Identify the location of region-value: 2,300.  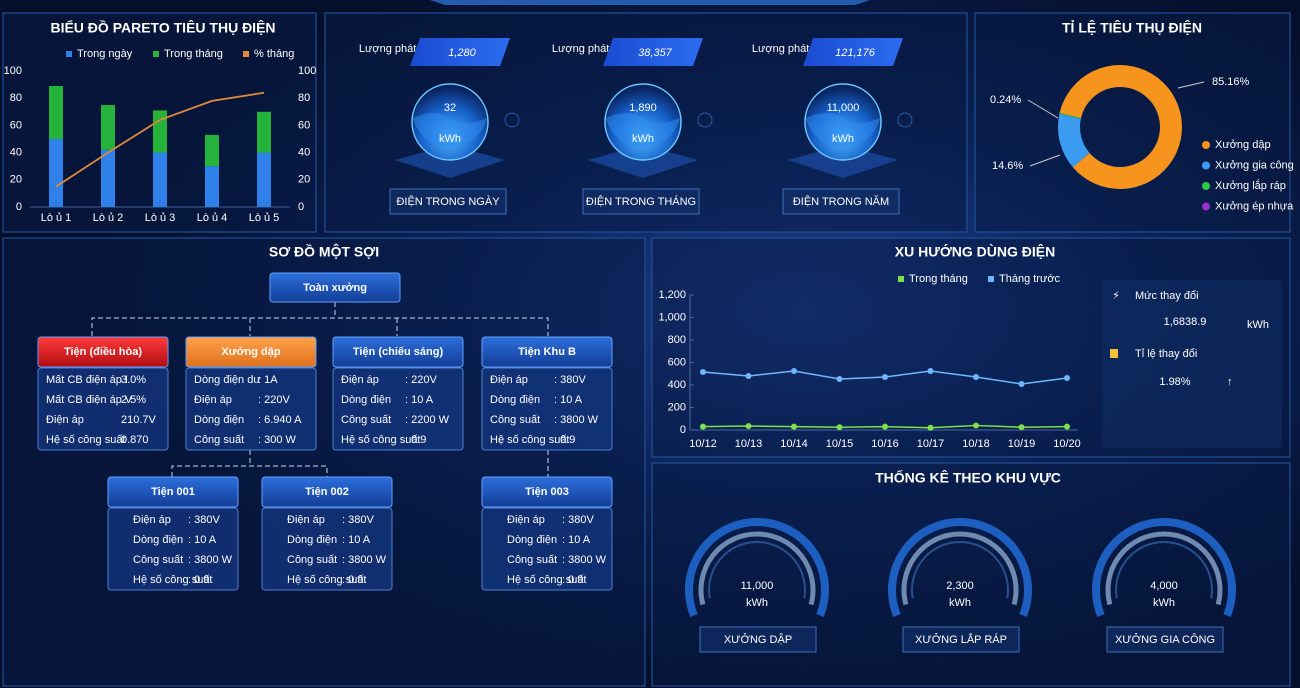
(960, 586).